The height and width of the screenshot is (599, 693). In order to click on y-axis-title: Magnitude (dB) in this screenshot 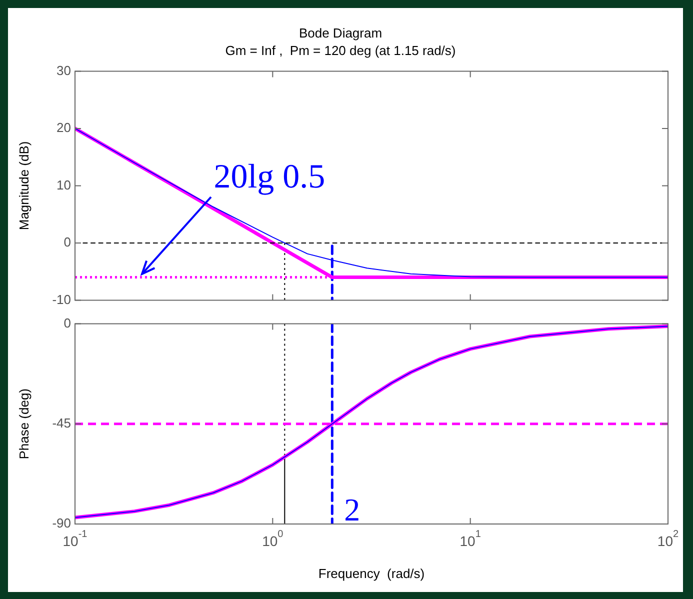, I will do `click(24, 185)`.